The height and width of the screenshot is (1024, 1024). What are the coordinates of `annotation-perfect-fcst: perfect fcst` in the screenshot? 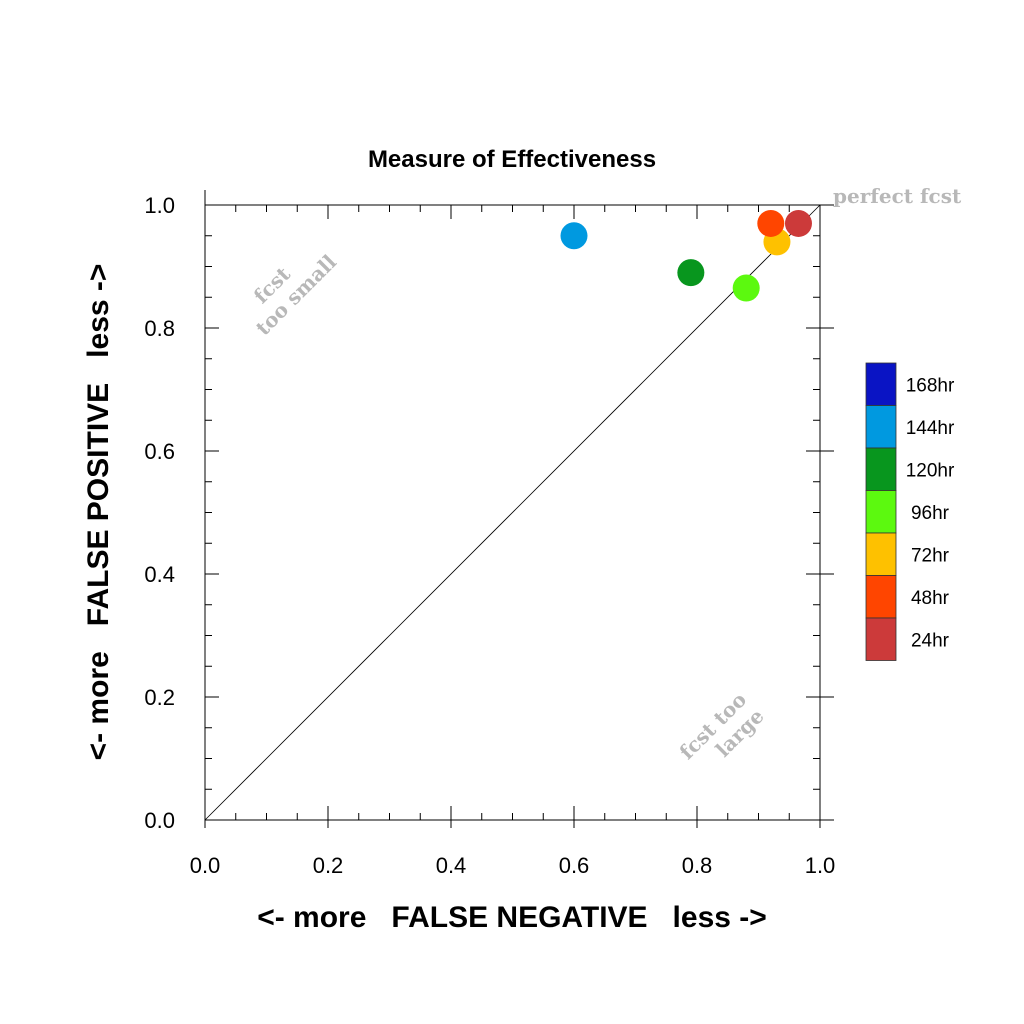 It's located at (897, 196).